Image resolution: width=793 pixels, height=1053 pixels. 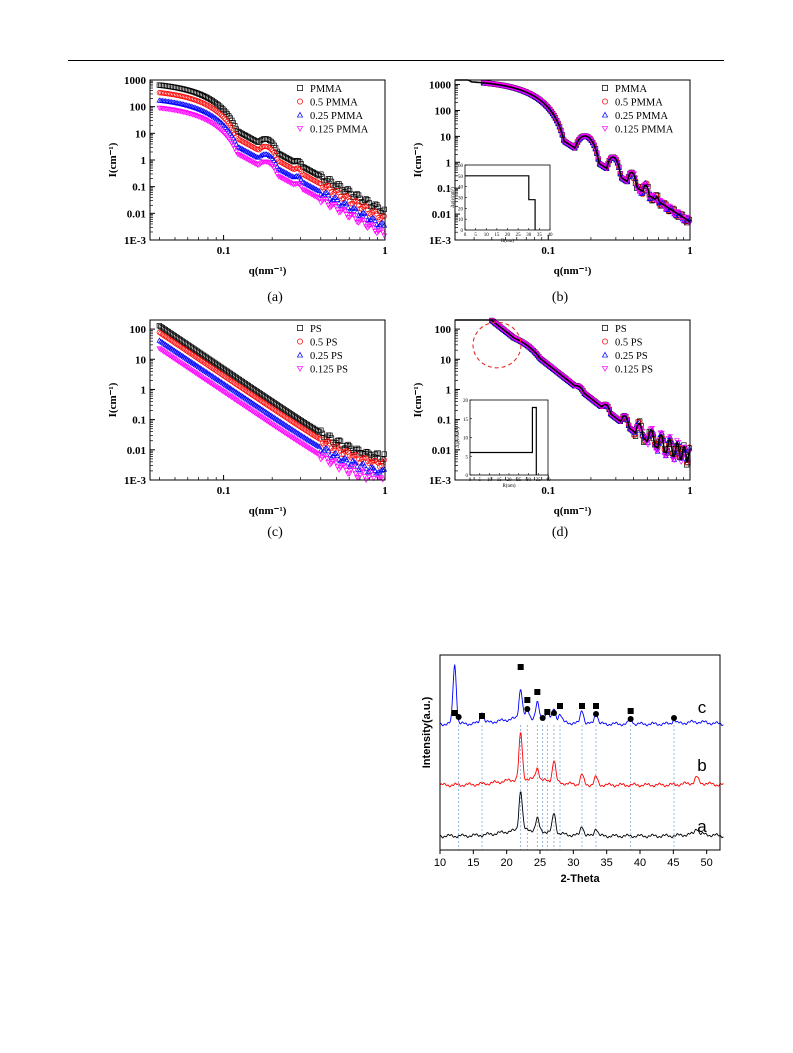 What do you see at coordinates (443, 111) in the screenshot?
I see `y-tick-label: 100` at bounding box center [443, 111].